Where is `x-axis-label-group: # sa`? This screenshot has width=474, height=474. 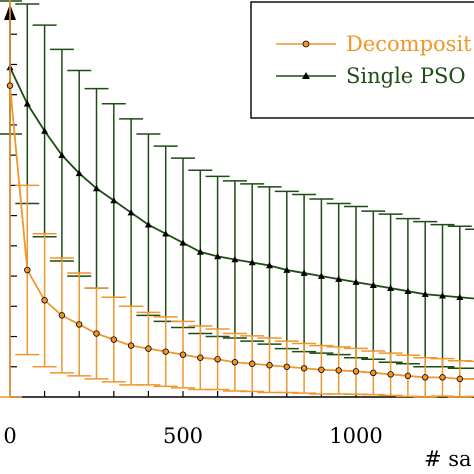
x-axis-label-group: # sa is located at coordinates (448, 459).